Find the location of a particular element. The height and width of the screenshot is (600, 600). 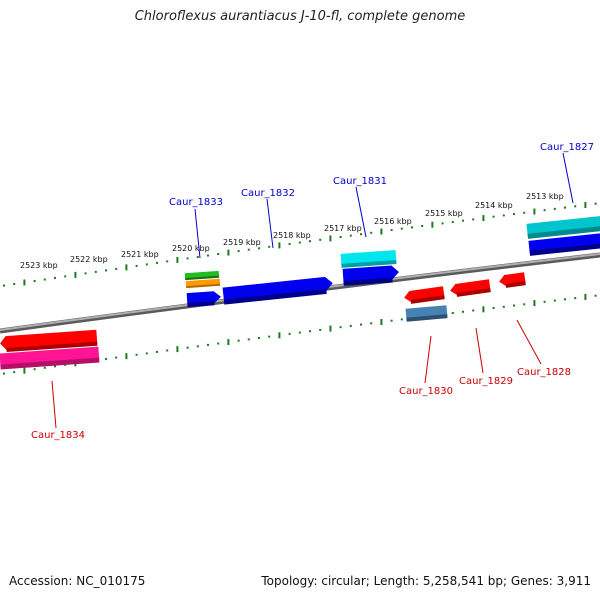

gene-label-forward: Caur_1827 is located at coordinates (567, 147).